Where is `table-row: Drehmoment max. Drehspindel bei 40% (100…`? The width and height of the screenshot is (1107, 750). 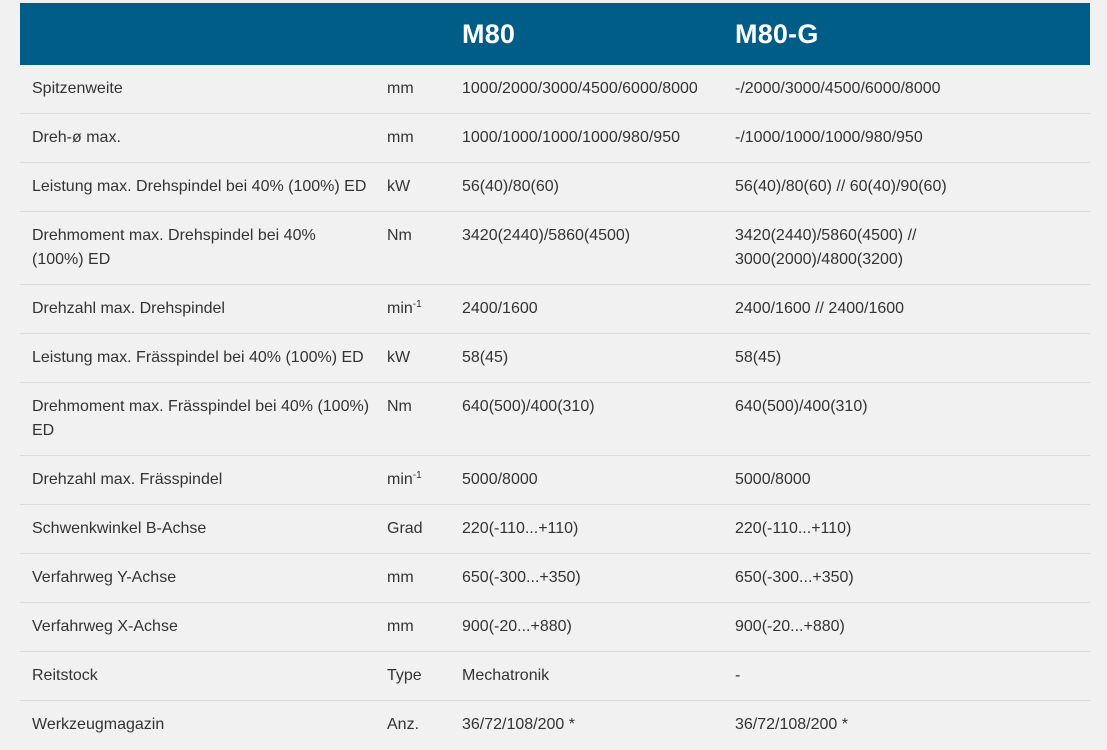
table-row: Drehmoment max. Drehspindel bei 40% (100… is located at coordinates (555, 248).